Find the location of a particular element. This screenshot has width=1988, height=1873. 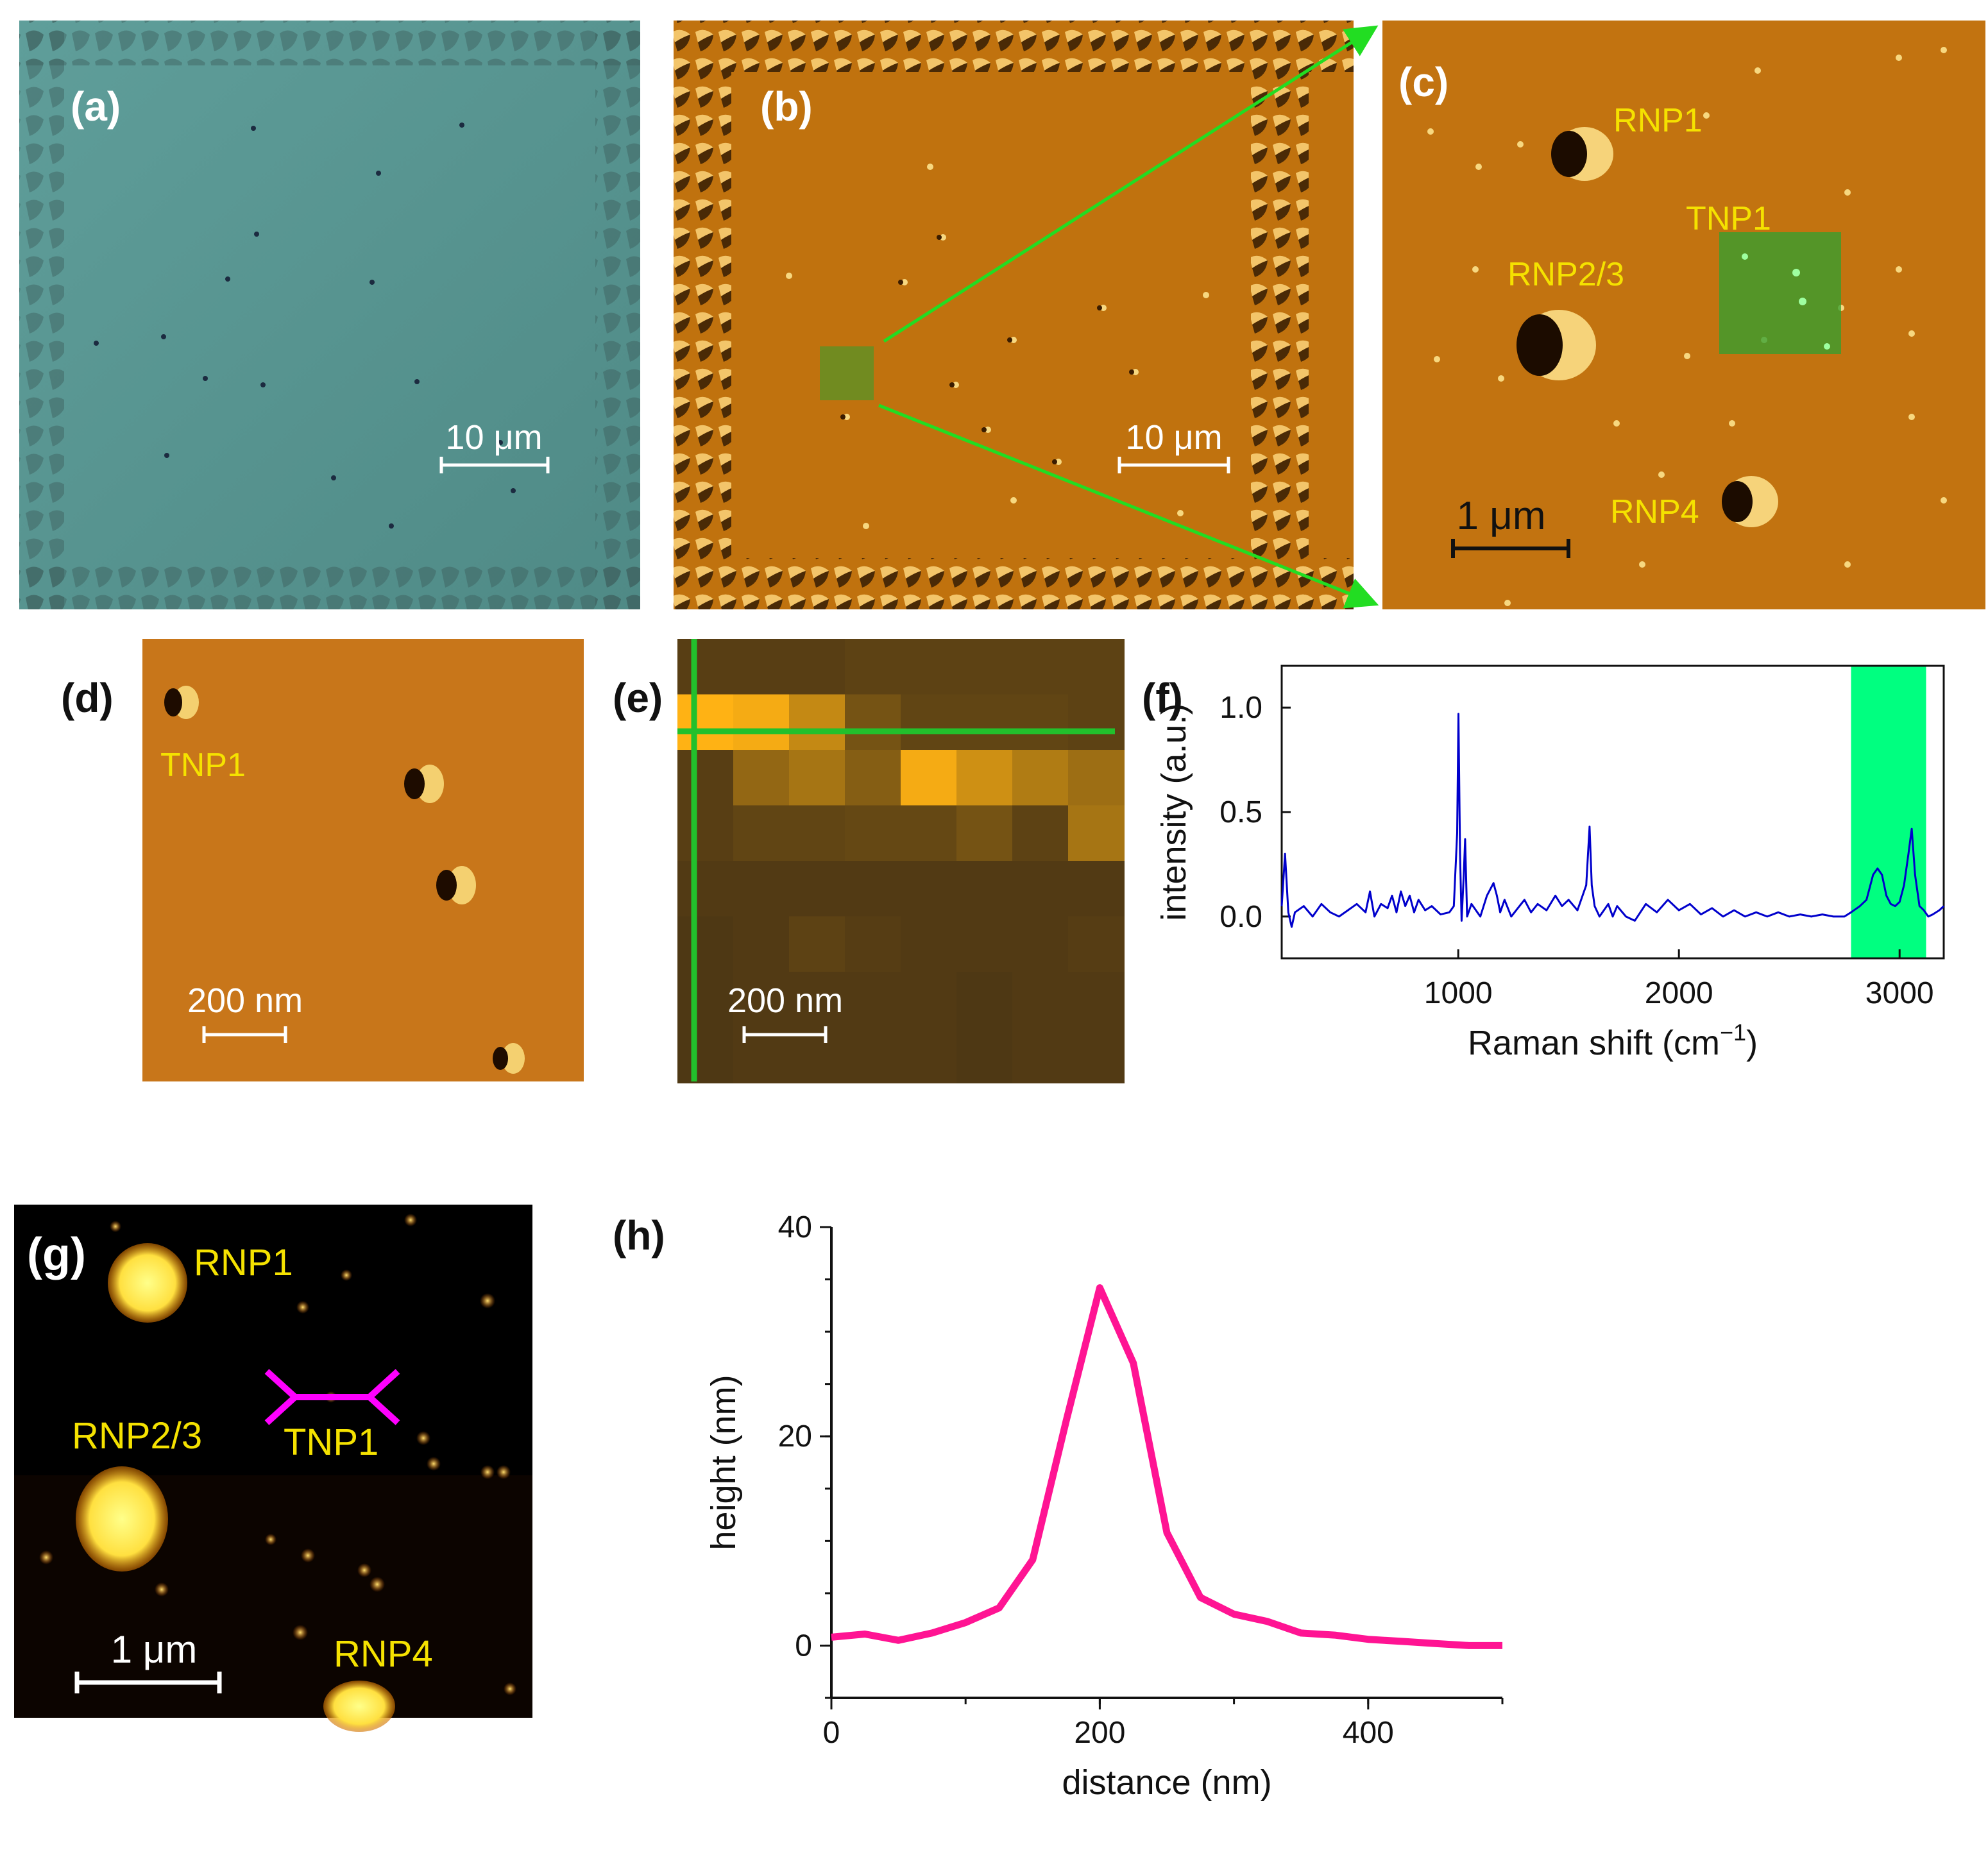

panel-d: (d) TNP1 200 nm is located at coordinates (322, 860).